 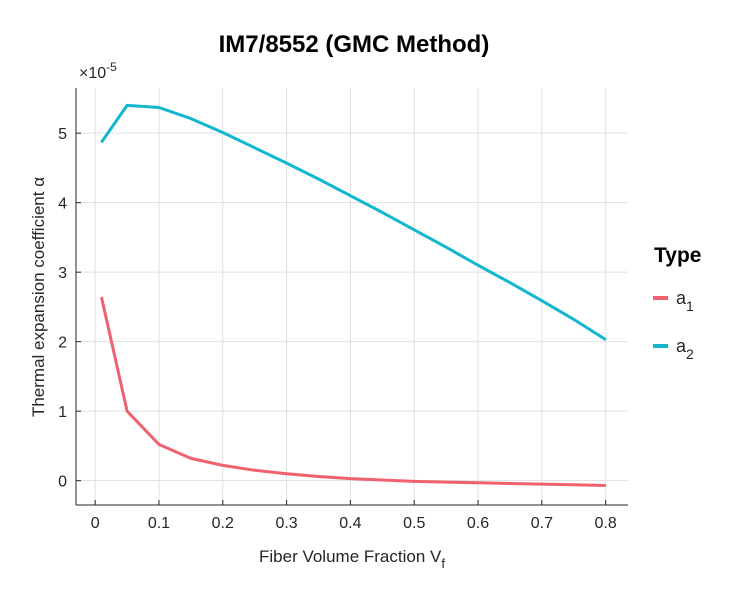 I want to click on legend-title: Type, so click(x=677, y=255).